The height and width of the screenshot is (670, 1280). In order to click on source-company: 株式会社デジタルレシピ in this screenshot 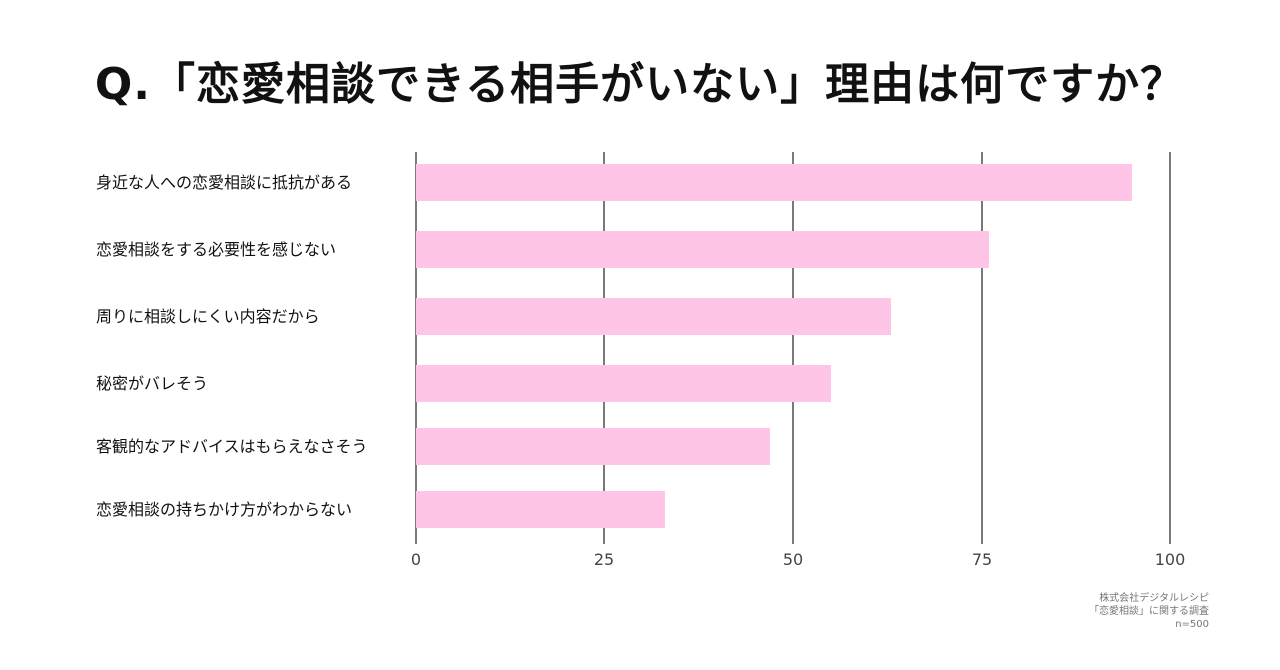, I will do `click(1154, 598)`.